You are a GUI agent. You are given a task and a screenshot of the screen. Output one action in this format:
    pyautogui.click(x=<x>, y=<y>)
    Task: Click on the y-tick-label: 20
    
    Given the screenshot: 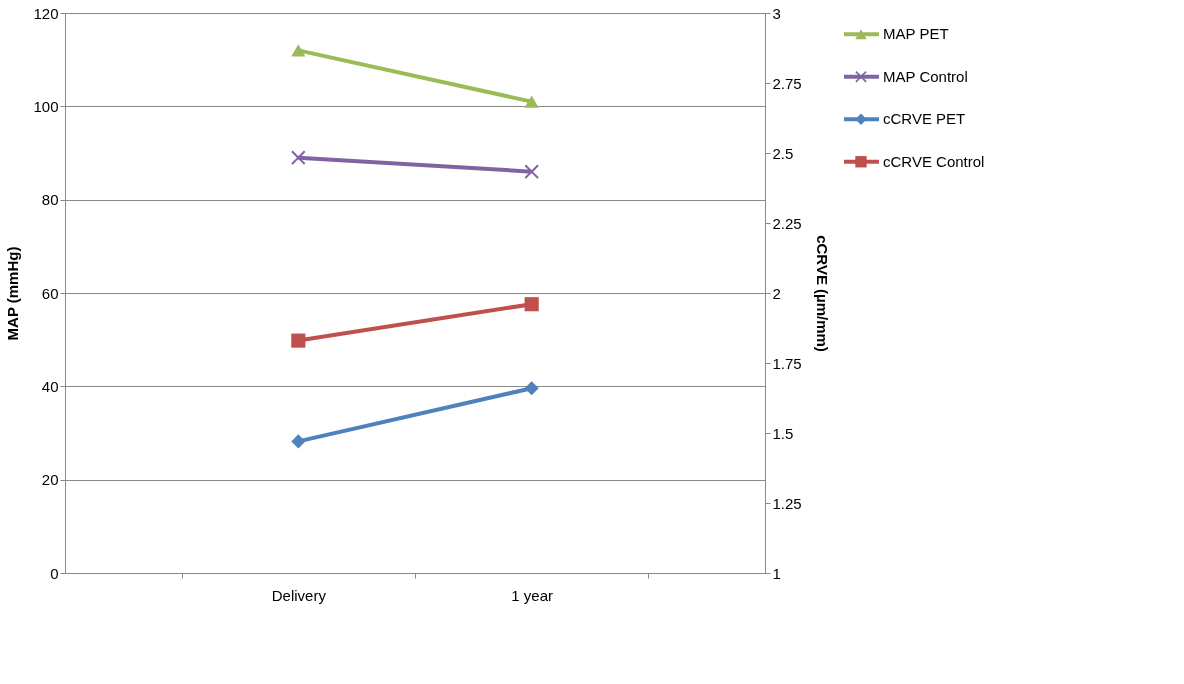 What is the action you would take?
    pyautogui.click(x=50, y=480)
    